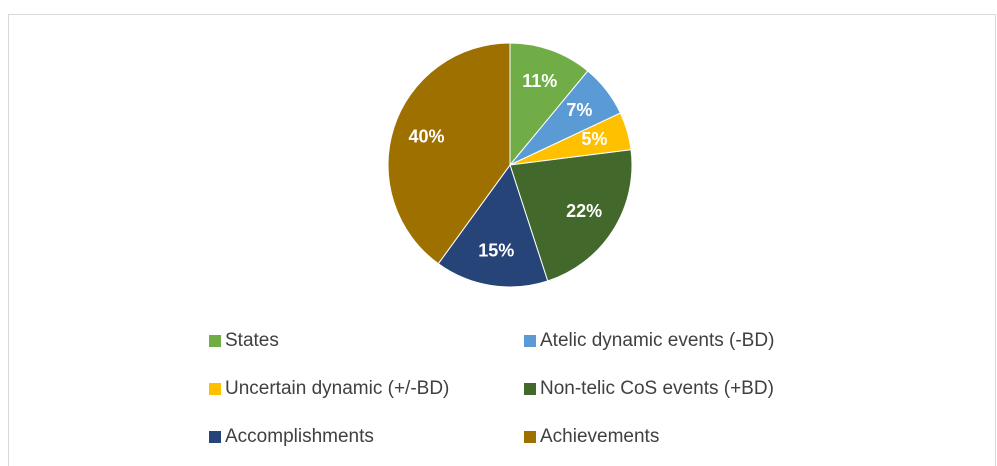 The height and width of the screenshot is (466, 997). What do you see at coordinates (539, 81) in the screenshot?
I see `data-label: 11%` at bounding box center [539, 81].